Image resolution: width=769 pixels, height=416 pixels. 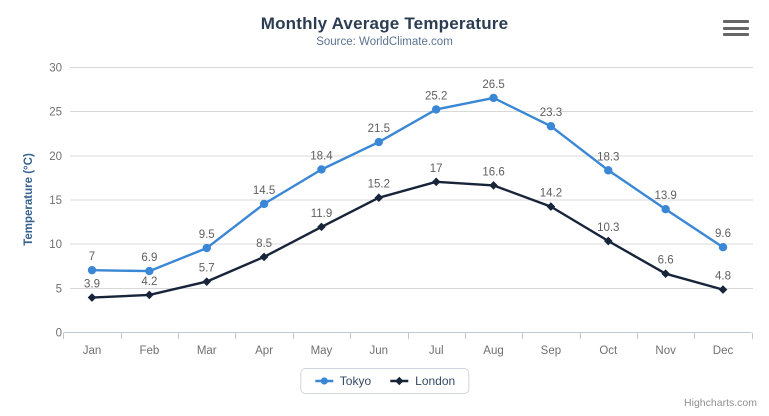 What do you see at coordinates (551, 113) in the screenshot?
I see `data-label: 23.3` at bounding box center [551, 113].